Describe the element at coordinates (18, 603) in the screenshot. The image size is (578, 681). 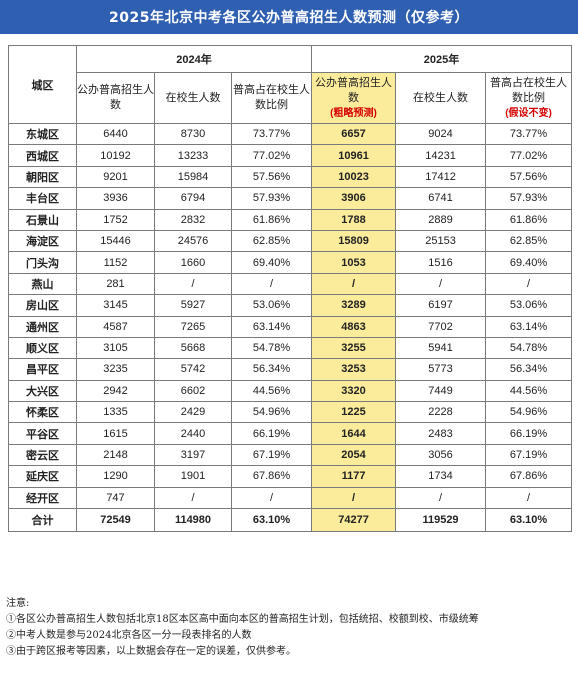
I see `notes-heading: 注意:` at that location.